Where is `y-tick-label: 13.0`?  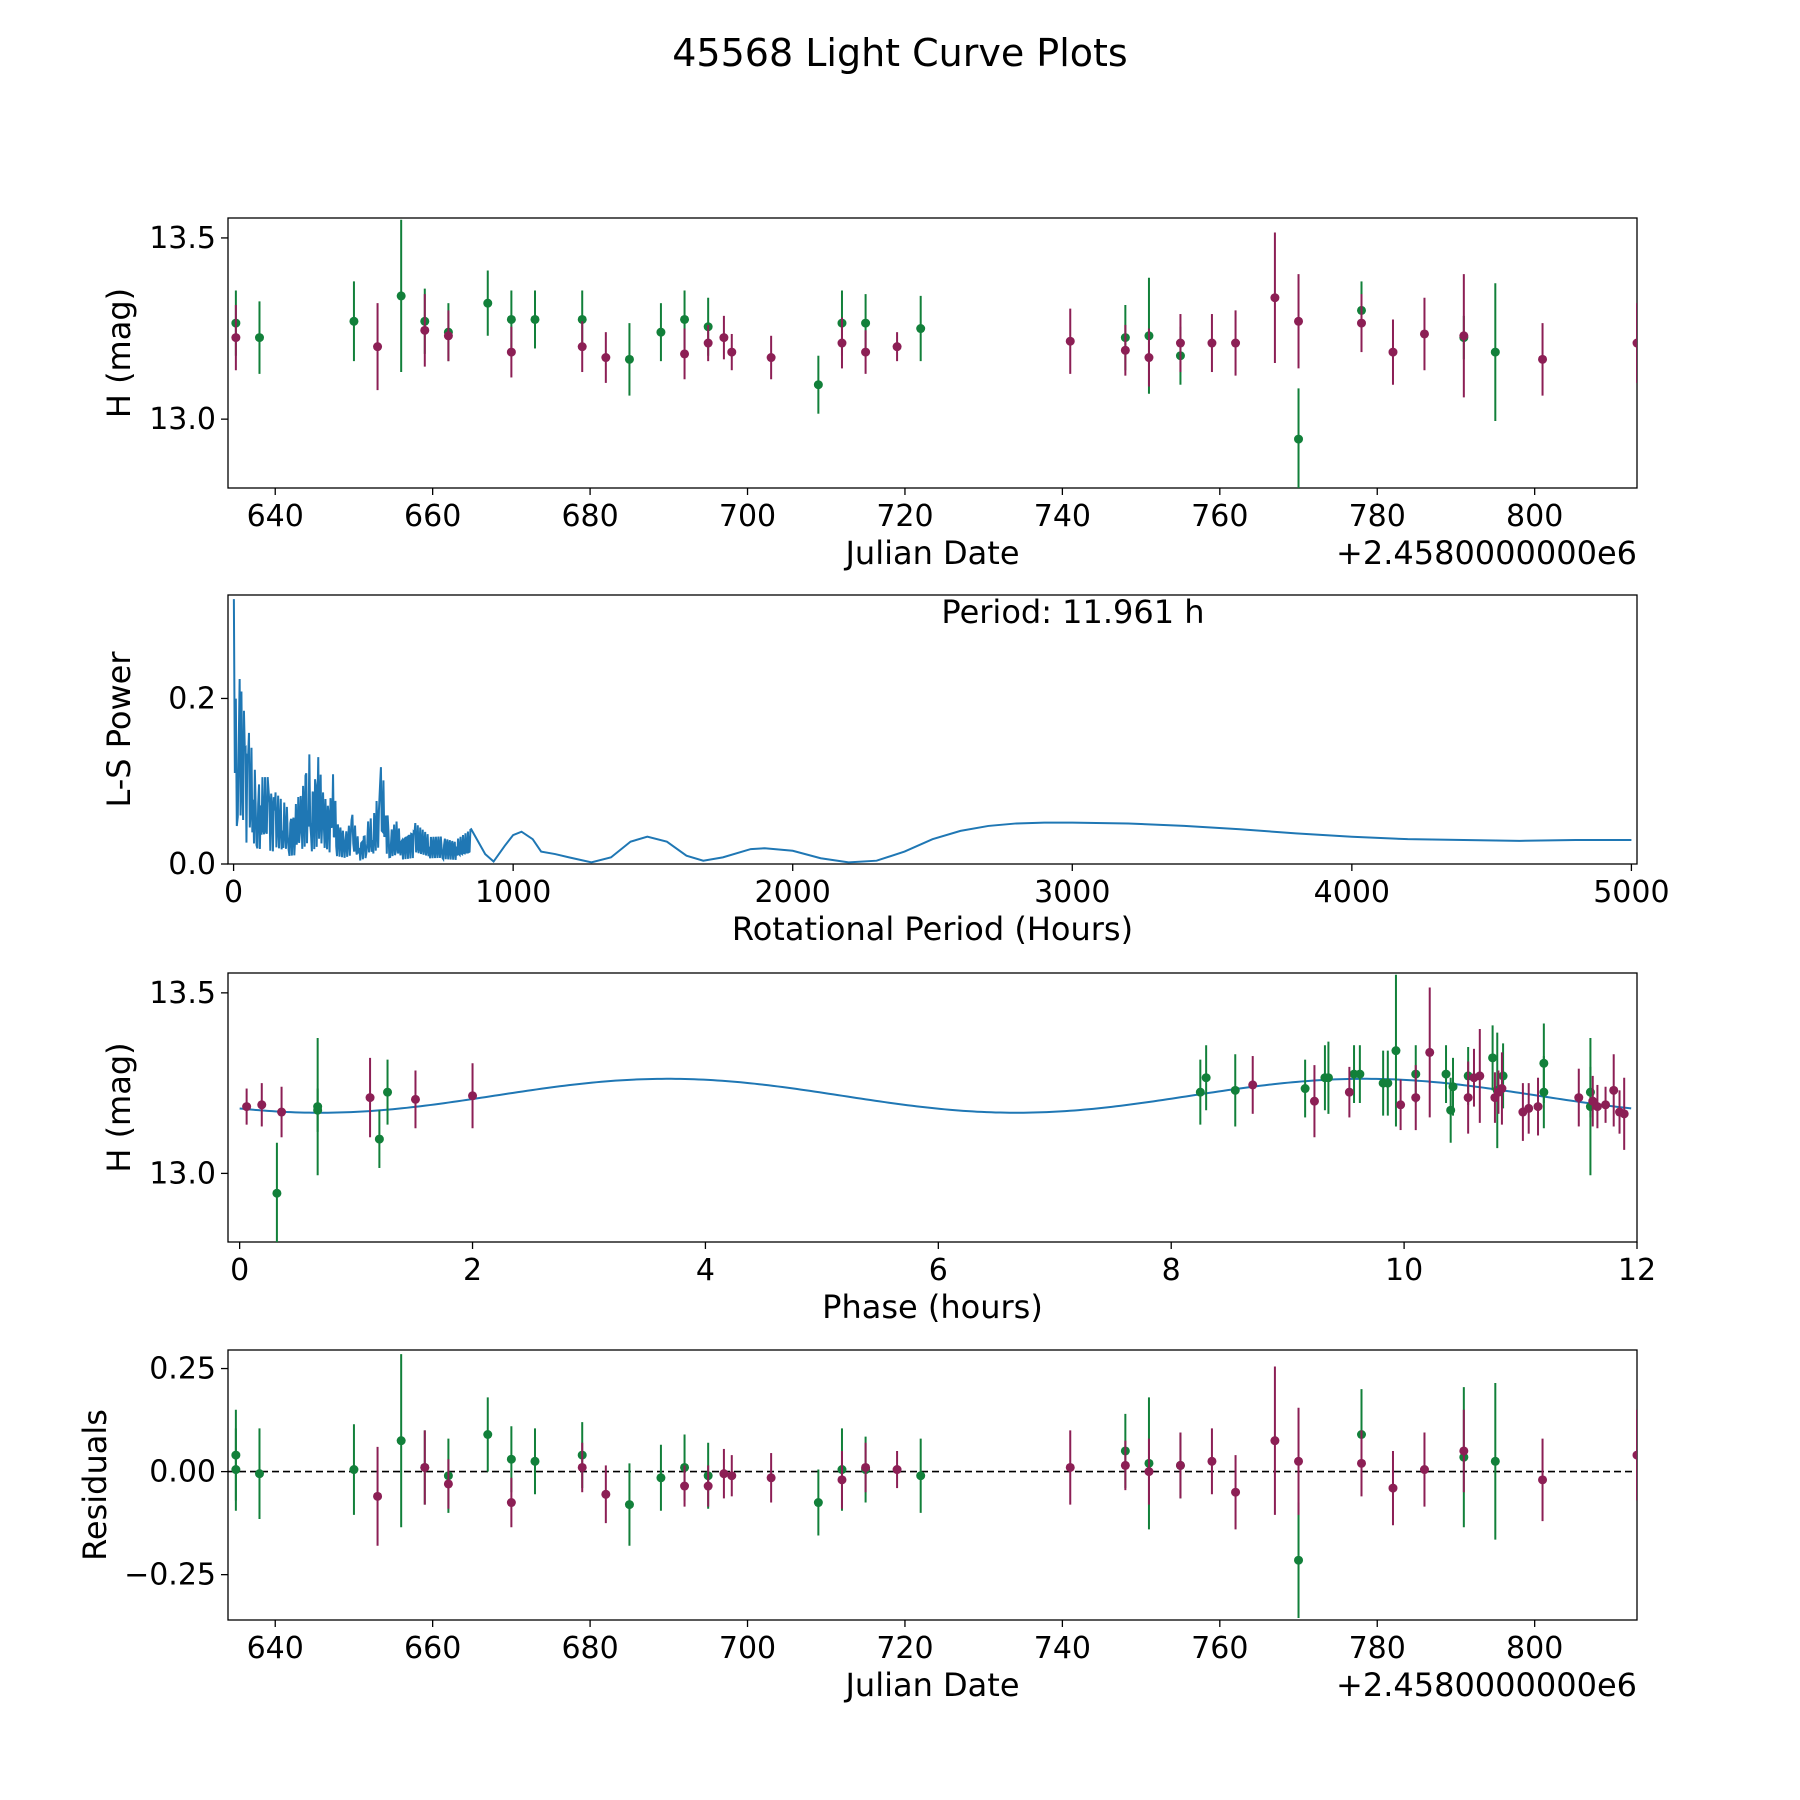 y-tick-label: 13.0 is located at coordinates (182, 419).